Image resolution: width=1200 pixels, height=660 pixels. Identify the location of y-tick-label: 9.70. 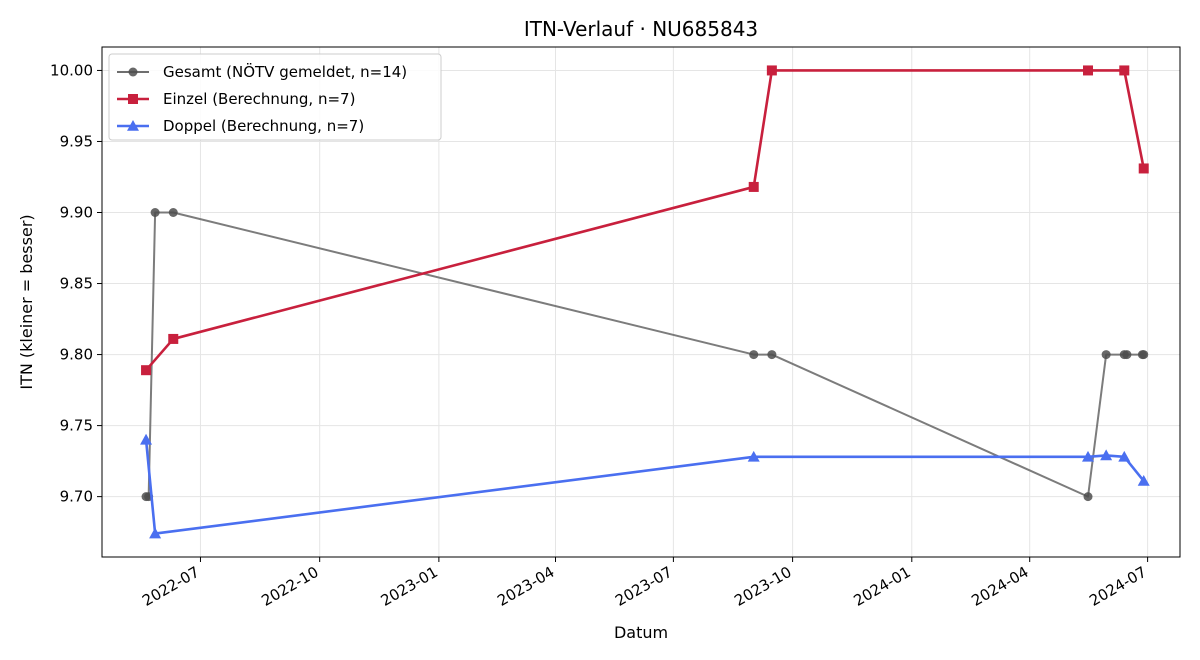
(76, 497).